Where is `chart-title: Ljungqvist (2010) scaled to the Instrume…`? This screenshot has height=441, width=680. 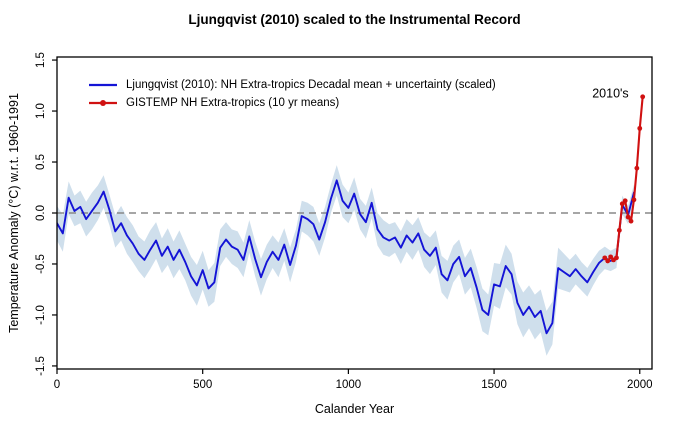 chart-title: Ljungqvist (2010) scaled to the Instrume… is located at coordinates (354, 19).